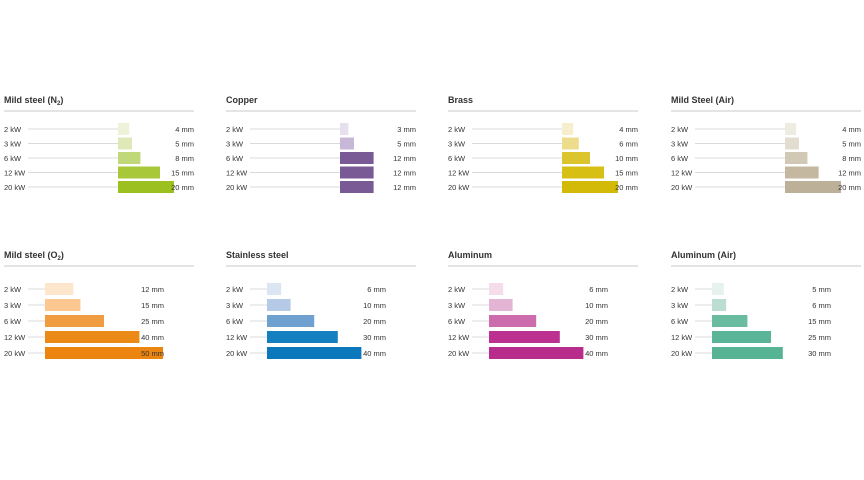  I want to click on panel-title: Aluminum, so click(470, 255).